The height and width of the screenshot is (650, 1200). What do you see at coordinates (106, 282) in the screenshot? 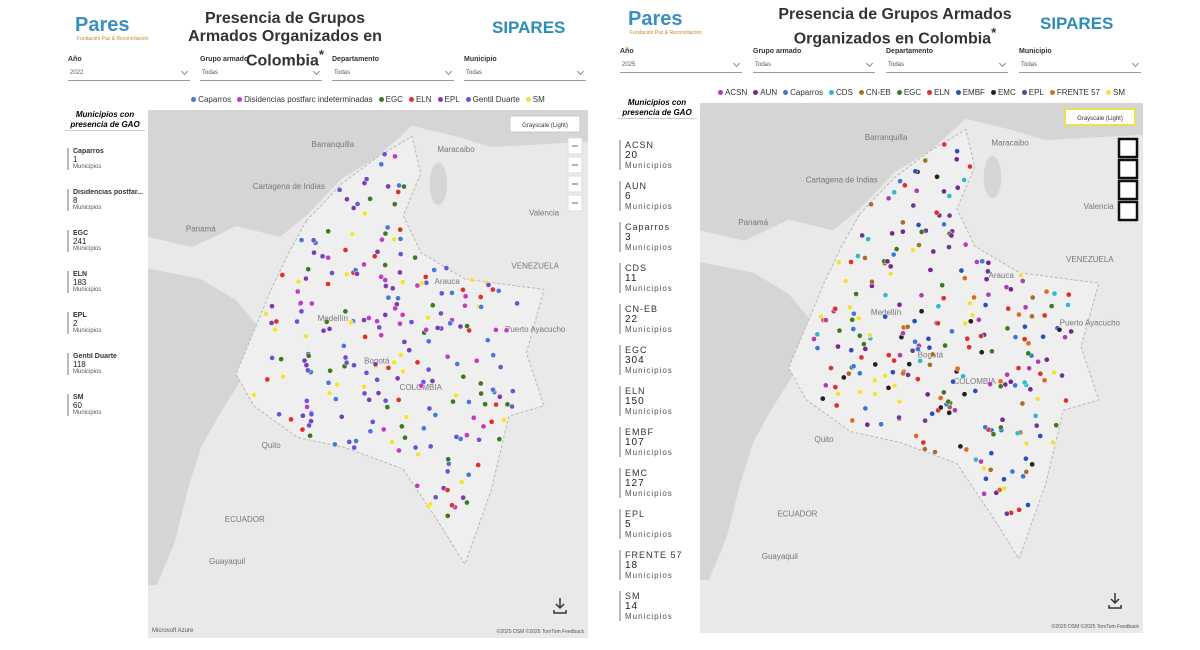
I see `count-card: ELN 183 Municipios` at bounding box center [106, 282].